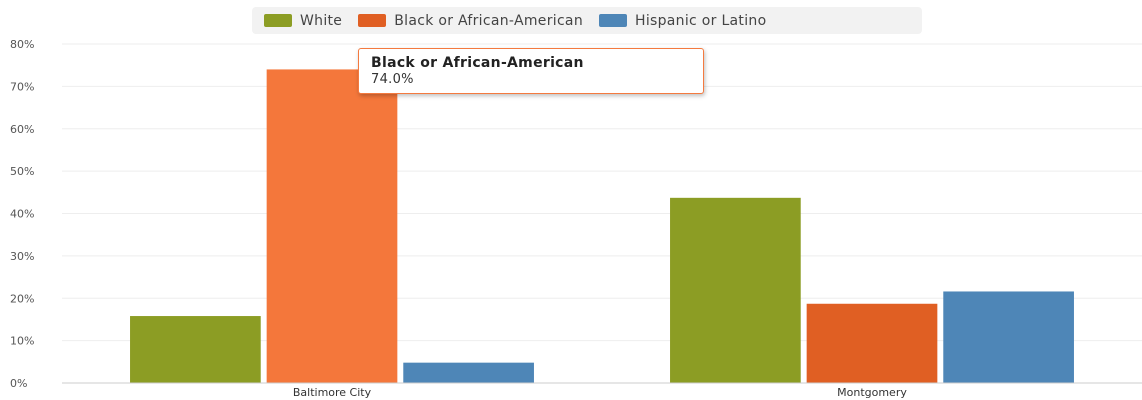 The height and width of the screenshot is (400, 1142). I want to click on y-tick-label: 70%, so click(22, 86).